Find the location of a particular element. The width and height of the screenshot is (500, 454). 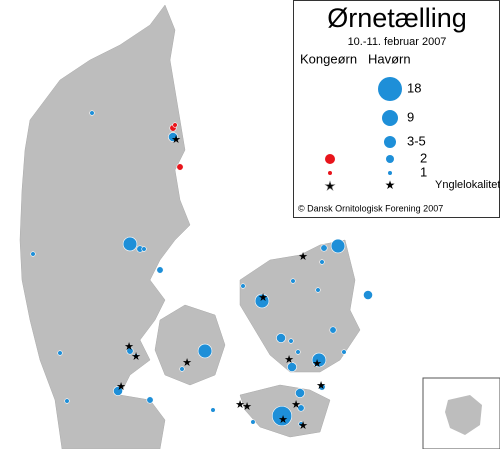

size-label: 3-5 is located at coordinates (416, 140).